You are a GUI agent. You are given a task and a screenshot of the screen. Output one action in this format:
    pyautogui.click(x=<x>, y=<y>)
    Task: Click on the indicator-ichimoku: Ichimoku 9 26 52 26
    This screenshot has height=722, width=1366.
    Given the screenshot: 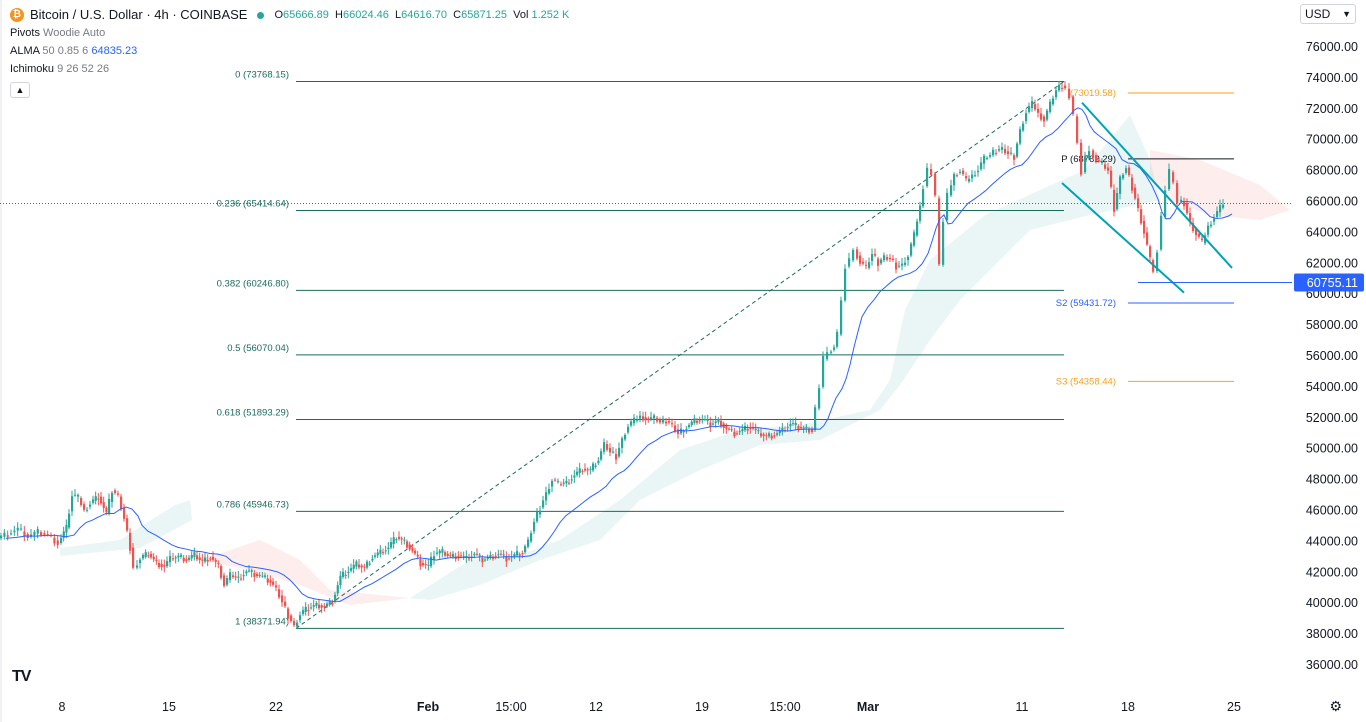 What is the action you would take?
    pyautogui.click(x=60, y=69)
    